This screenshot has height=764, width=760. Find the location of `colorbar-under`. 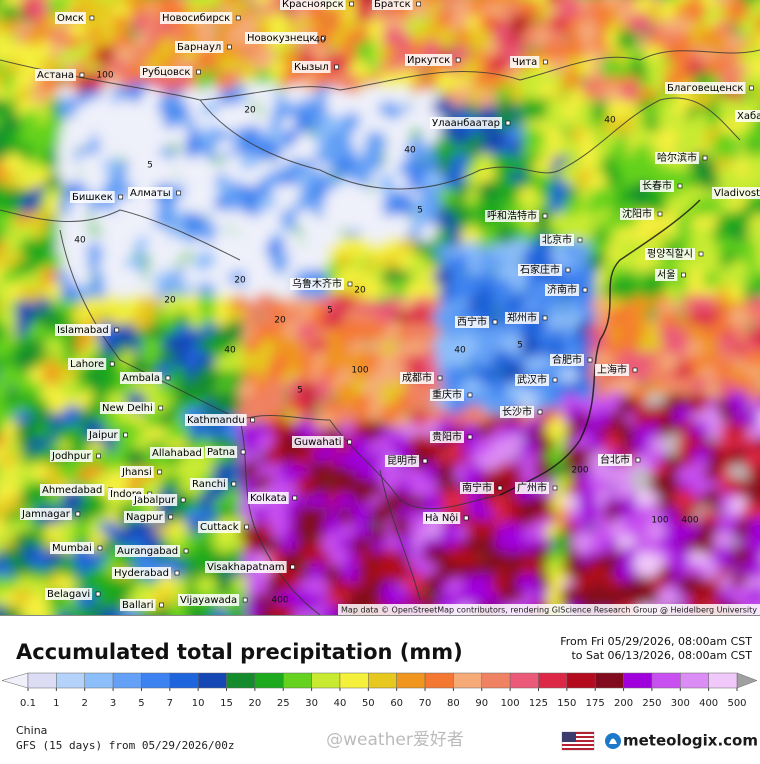

colorbar-under is located at coordinates (15, 680).